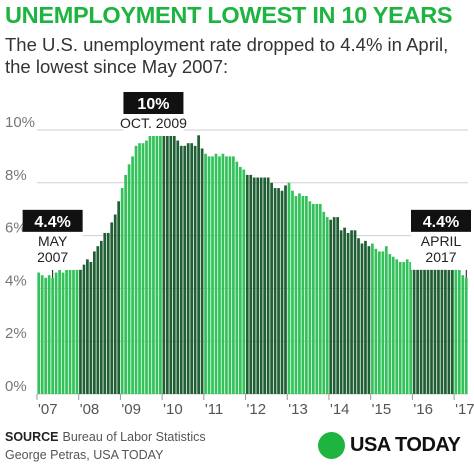 The image size is (474, 466). Describe the element at coordinates (16, 333) in the screenshot. I see `y-tick-label: 2%` at that location.